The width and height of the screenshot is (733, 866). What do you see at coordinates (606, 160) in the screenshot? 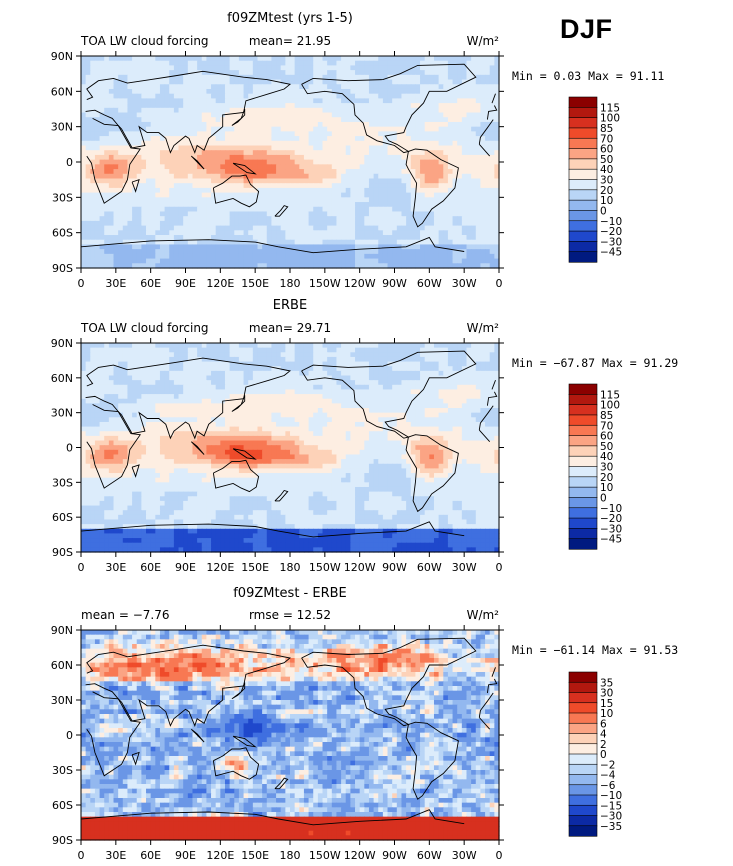
I see `legend-label: 50` at bounding box center [606, 160].